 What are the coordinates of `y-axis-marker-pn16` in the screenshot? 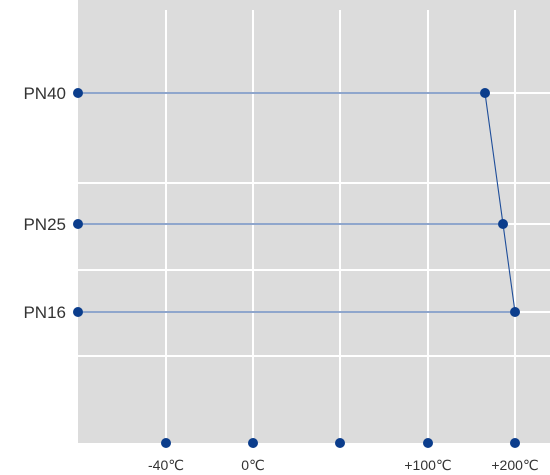 It's located at (78, 312).